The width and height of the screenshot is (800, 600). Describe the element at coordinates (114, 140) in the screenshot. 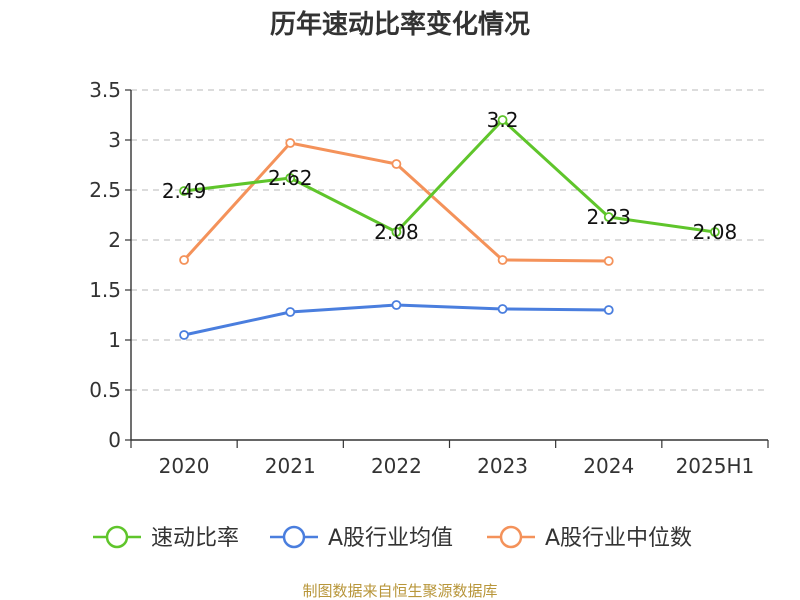

I see `y-tick-label: 3` at that location.